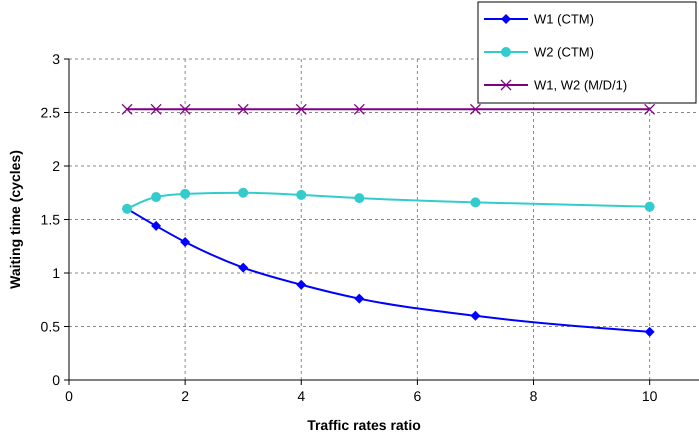 Image resolution: width=699 pixels, height=441 pixels. I want to click on x-tick-label: 8, so click(534, 396).